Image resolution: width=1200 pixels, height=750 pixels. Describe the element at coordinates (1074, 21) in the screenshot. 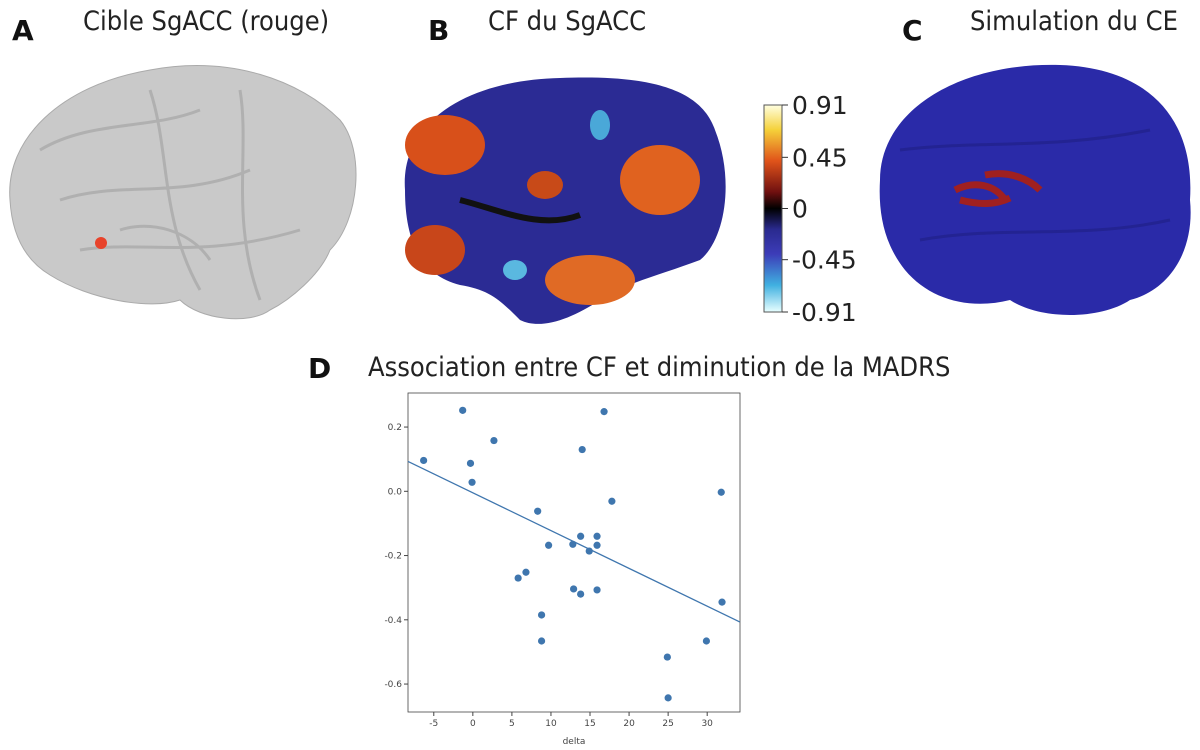

I see `panel-title: Simulation du CE` at that location.